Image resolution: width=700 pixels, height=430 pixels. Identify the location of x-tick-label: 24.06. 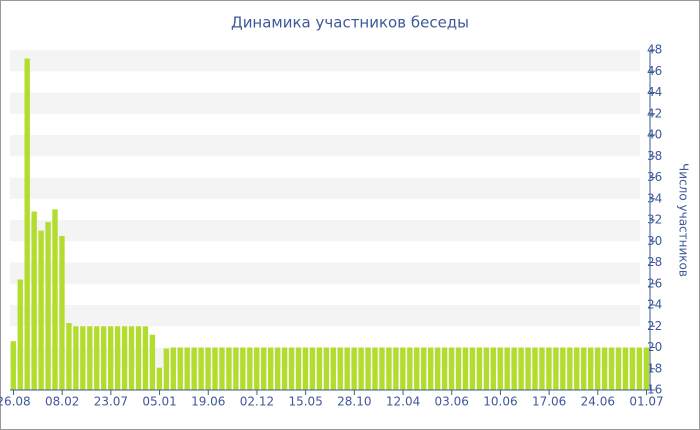
(598, 402).